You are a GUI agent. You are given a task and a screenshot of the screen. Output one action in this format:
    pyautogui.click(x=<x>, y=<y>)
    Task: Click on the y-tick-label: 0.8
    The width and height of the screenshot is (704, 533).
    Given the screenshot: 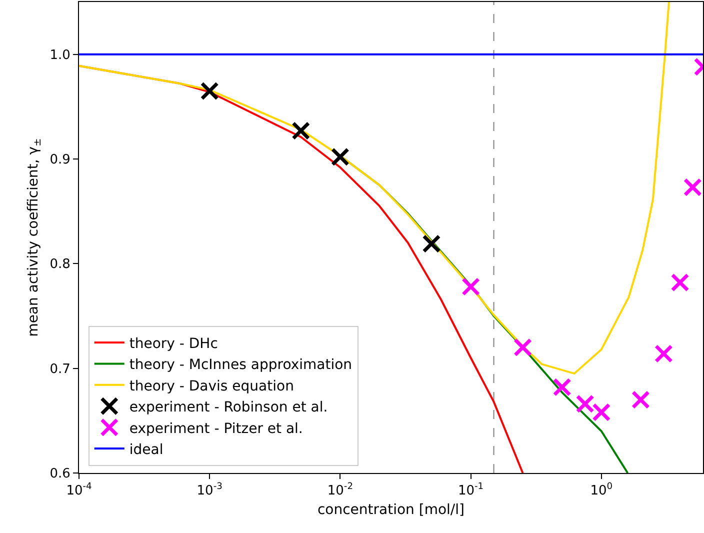 What is the action you would take?
    pyautogui.click(x=60, y=264)
    